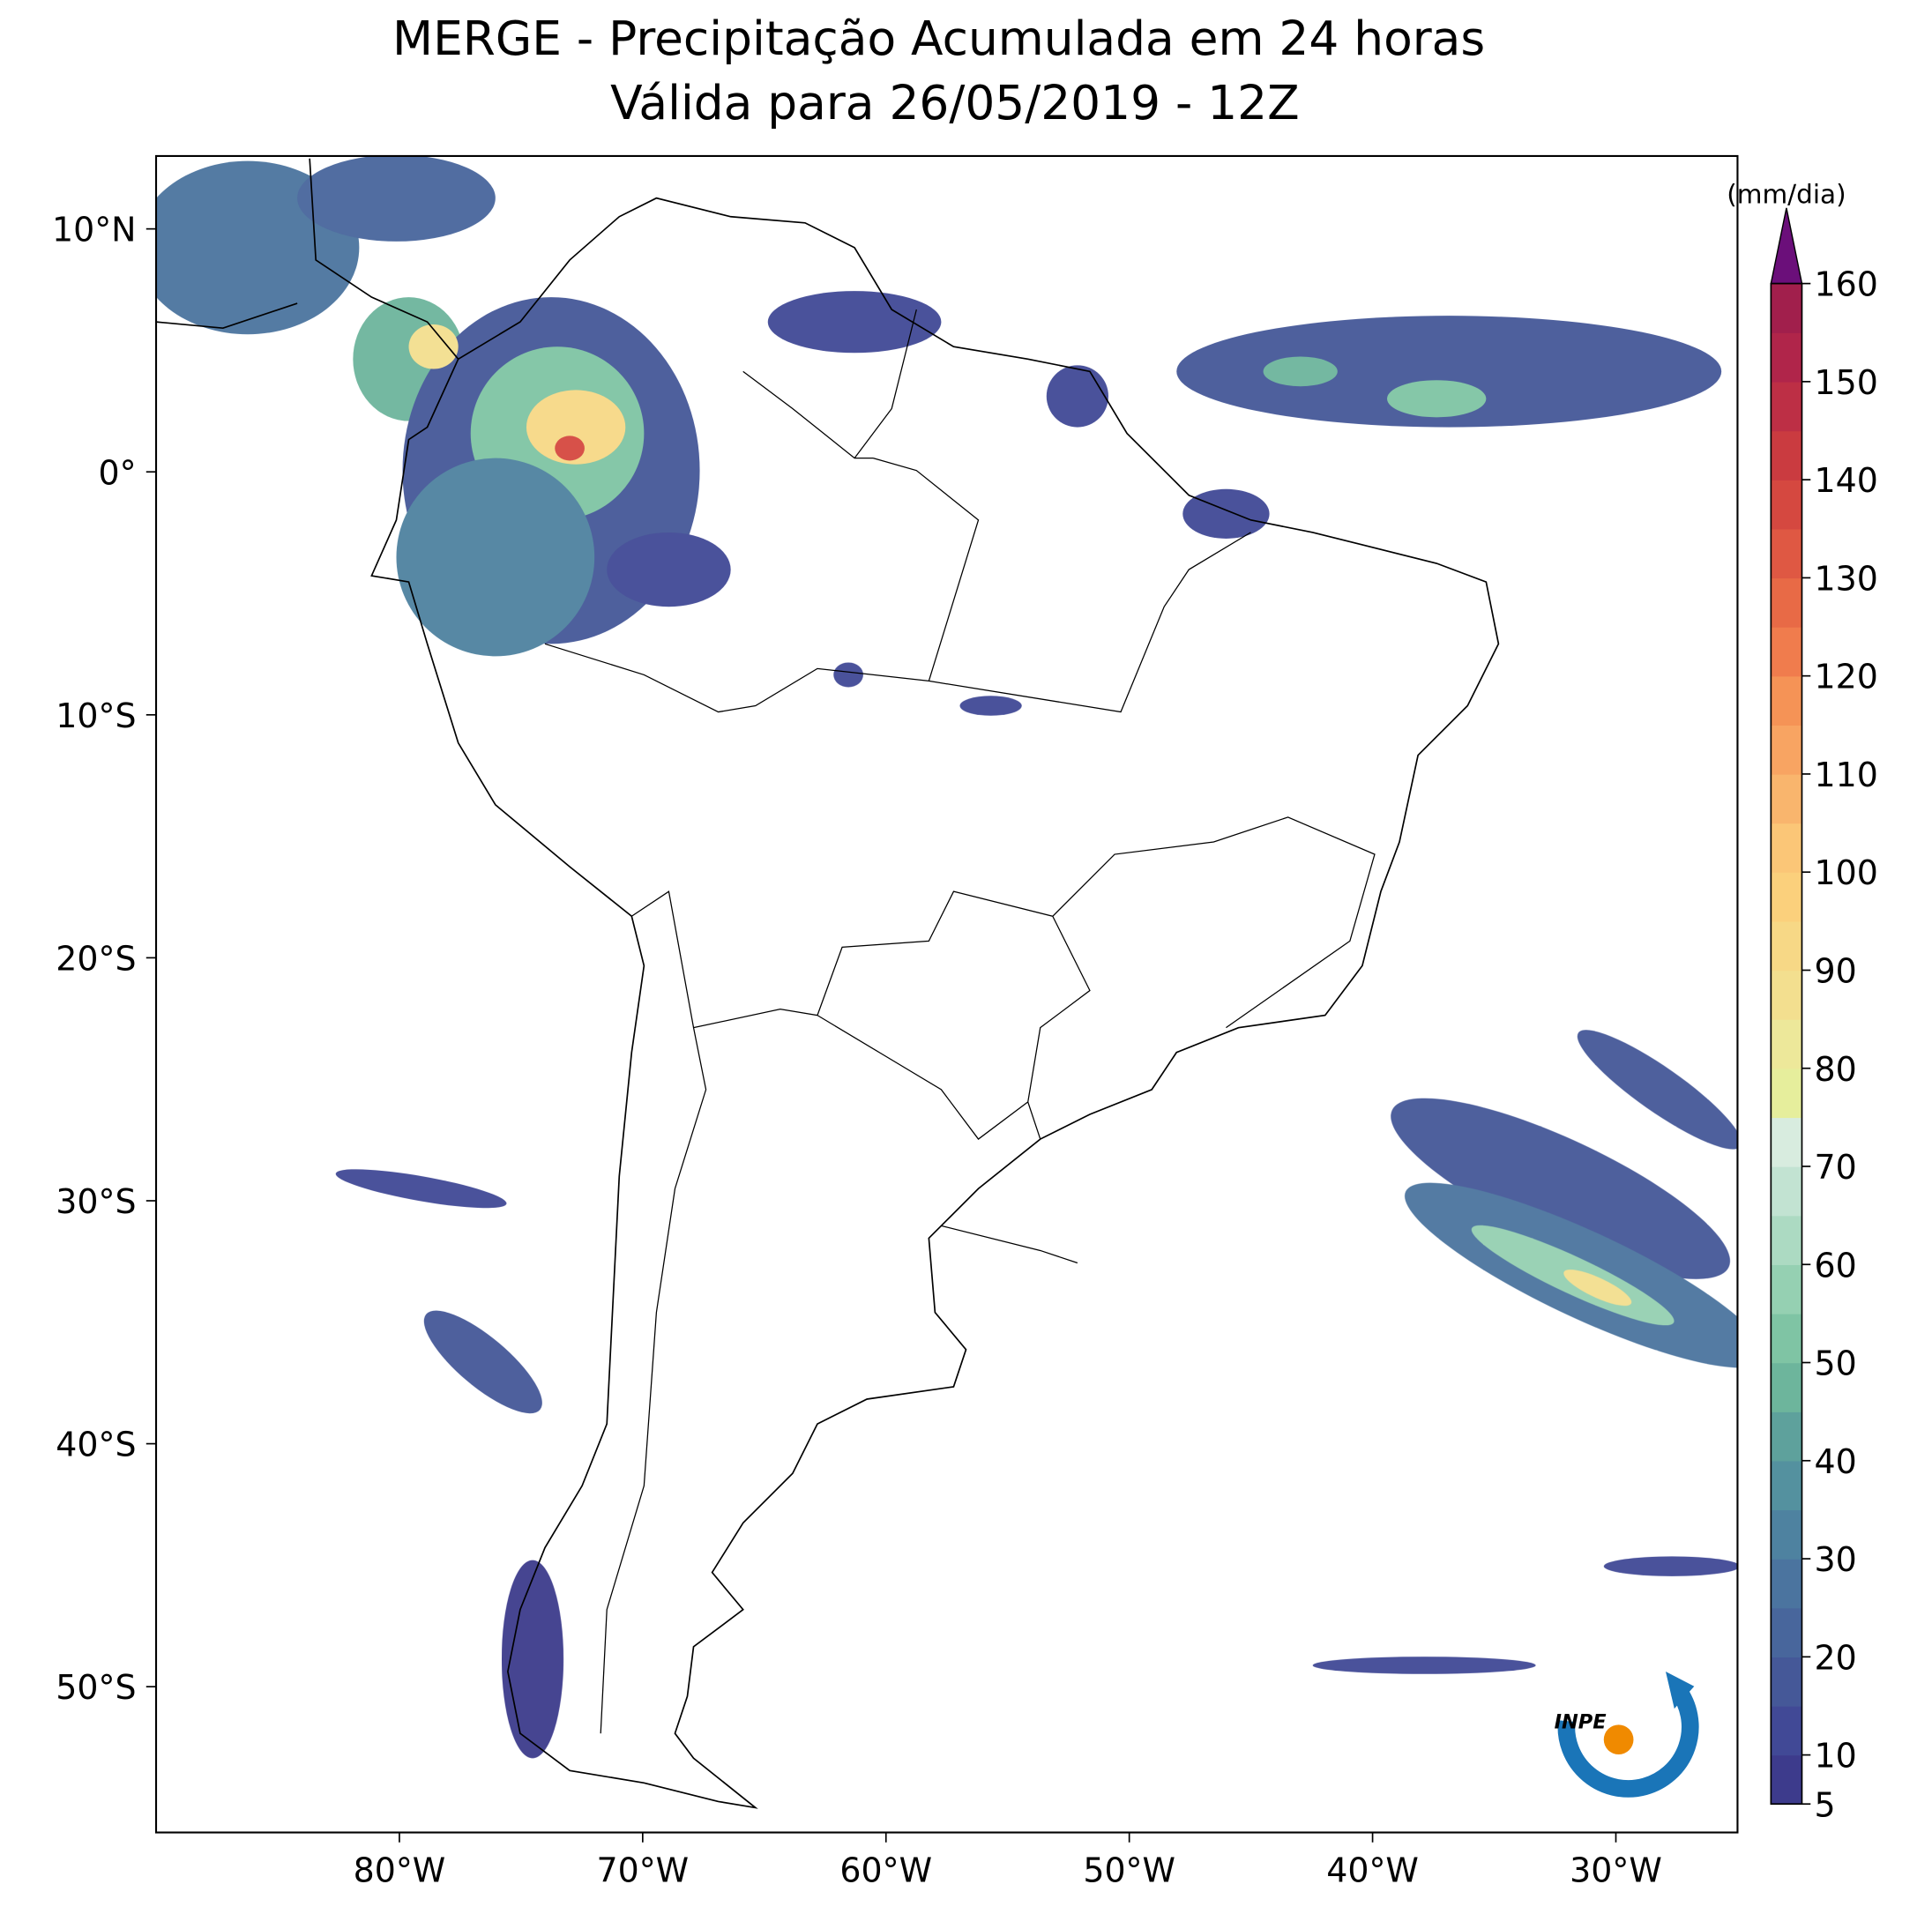 The width and height of the screenshot is (1932, 1914). Describe the element at coordinates (1836, 1559) in the screenshot. I see `colorbar-tick-label: 30` at that location.